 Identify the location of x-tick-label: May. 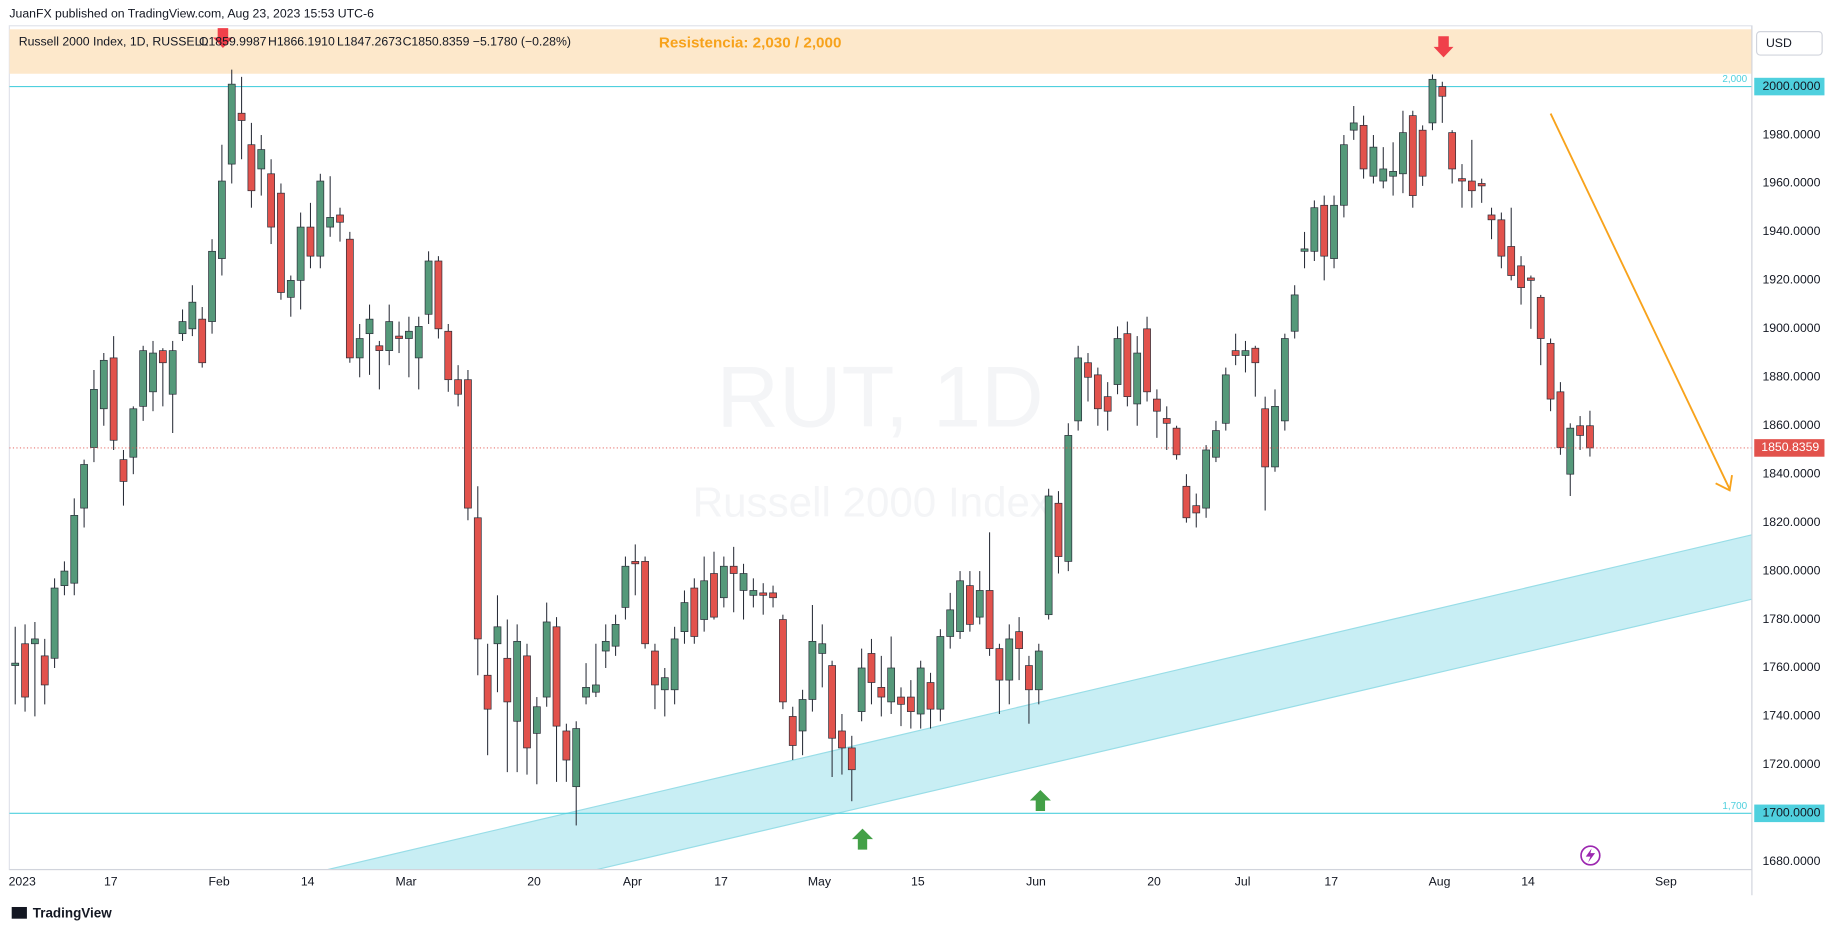
(820, 882).